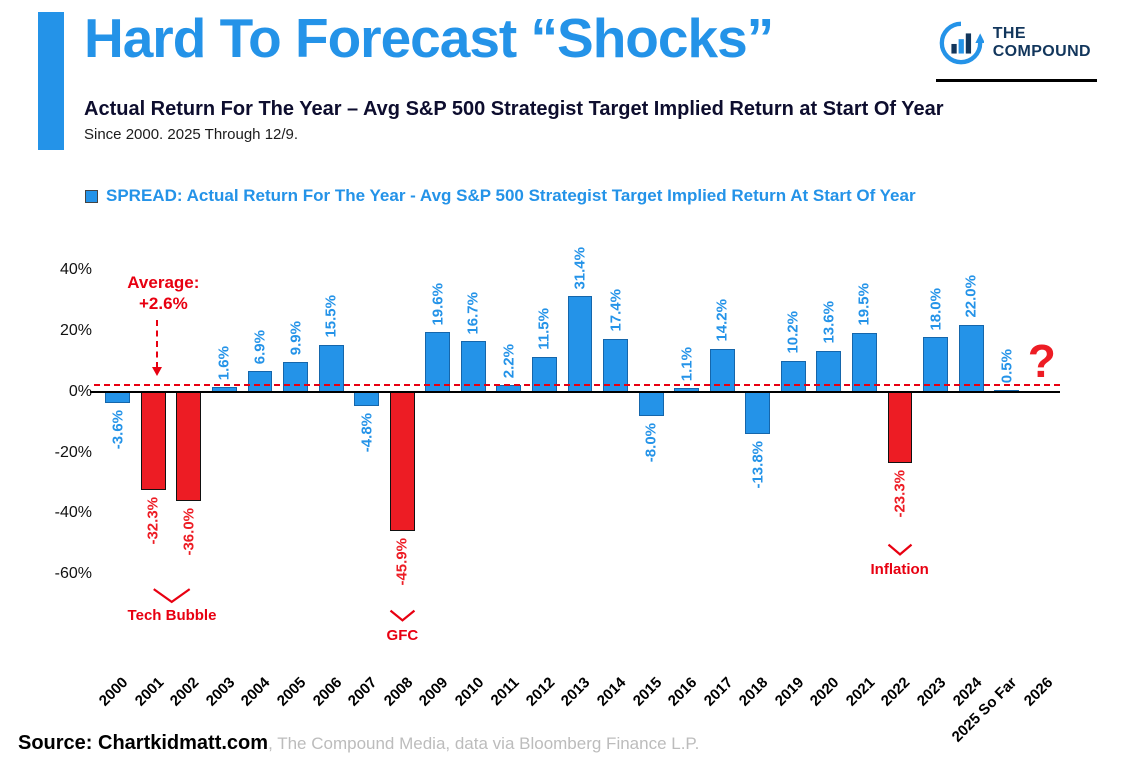 Image resolution: width=1123 pixels, height=773 pixels. I want to click on bar-column-2018: -13.8% 2018, so click(756, 475).